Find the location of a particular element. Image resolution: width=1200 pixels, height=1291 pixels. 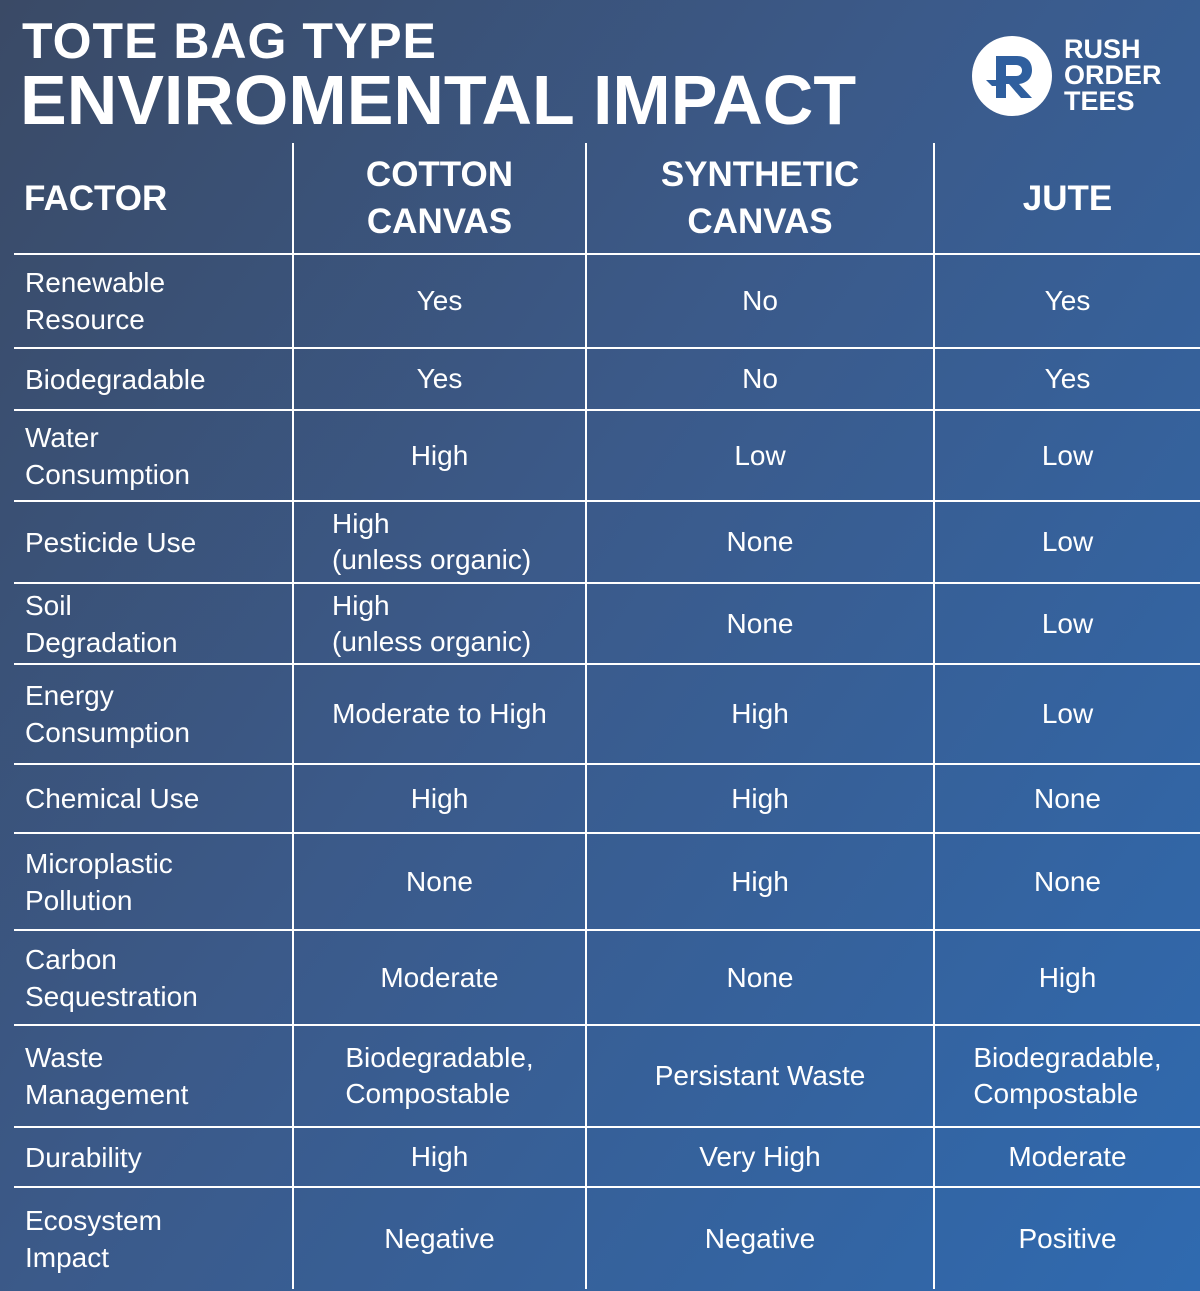

column-header: COTTON CANVAS is located at coordinates (439, 198).